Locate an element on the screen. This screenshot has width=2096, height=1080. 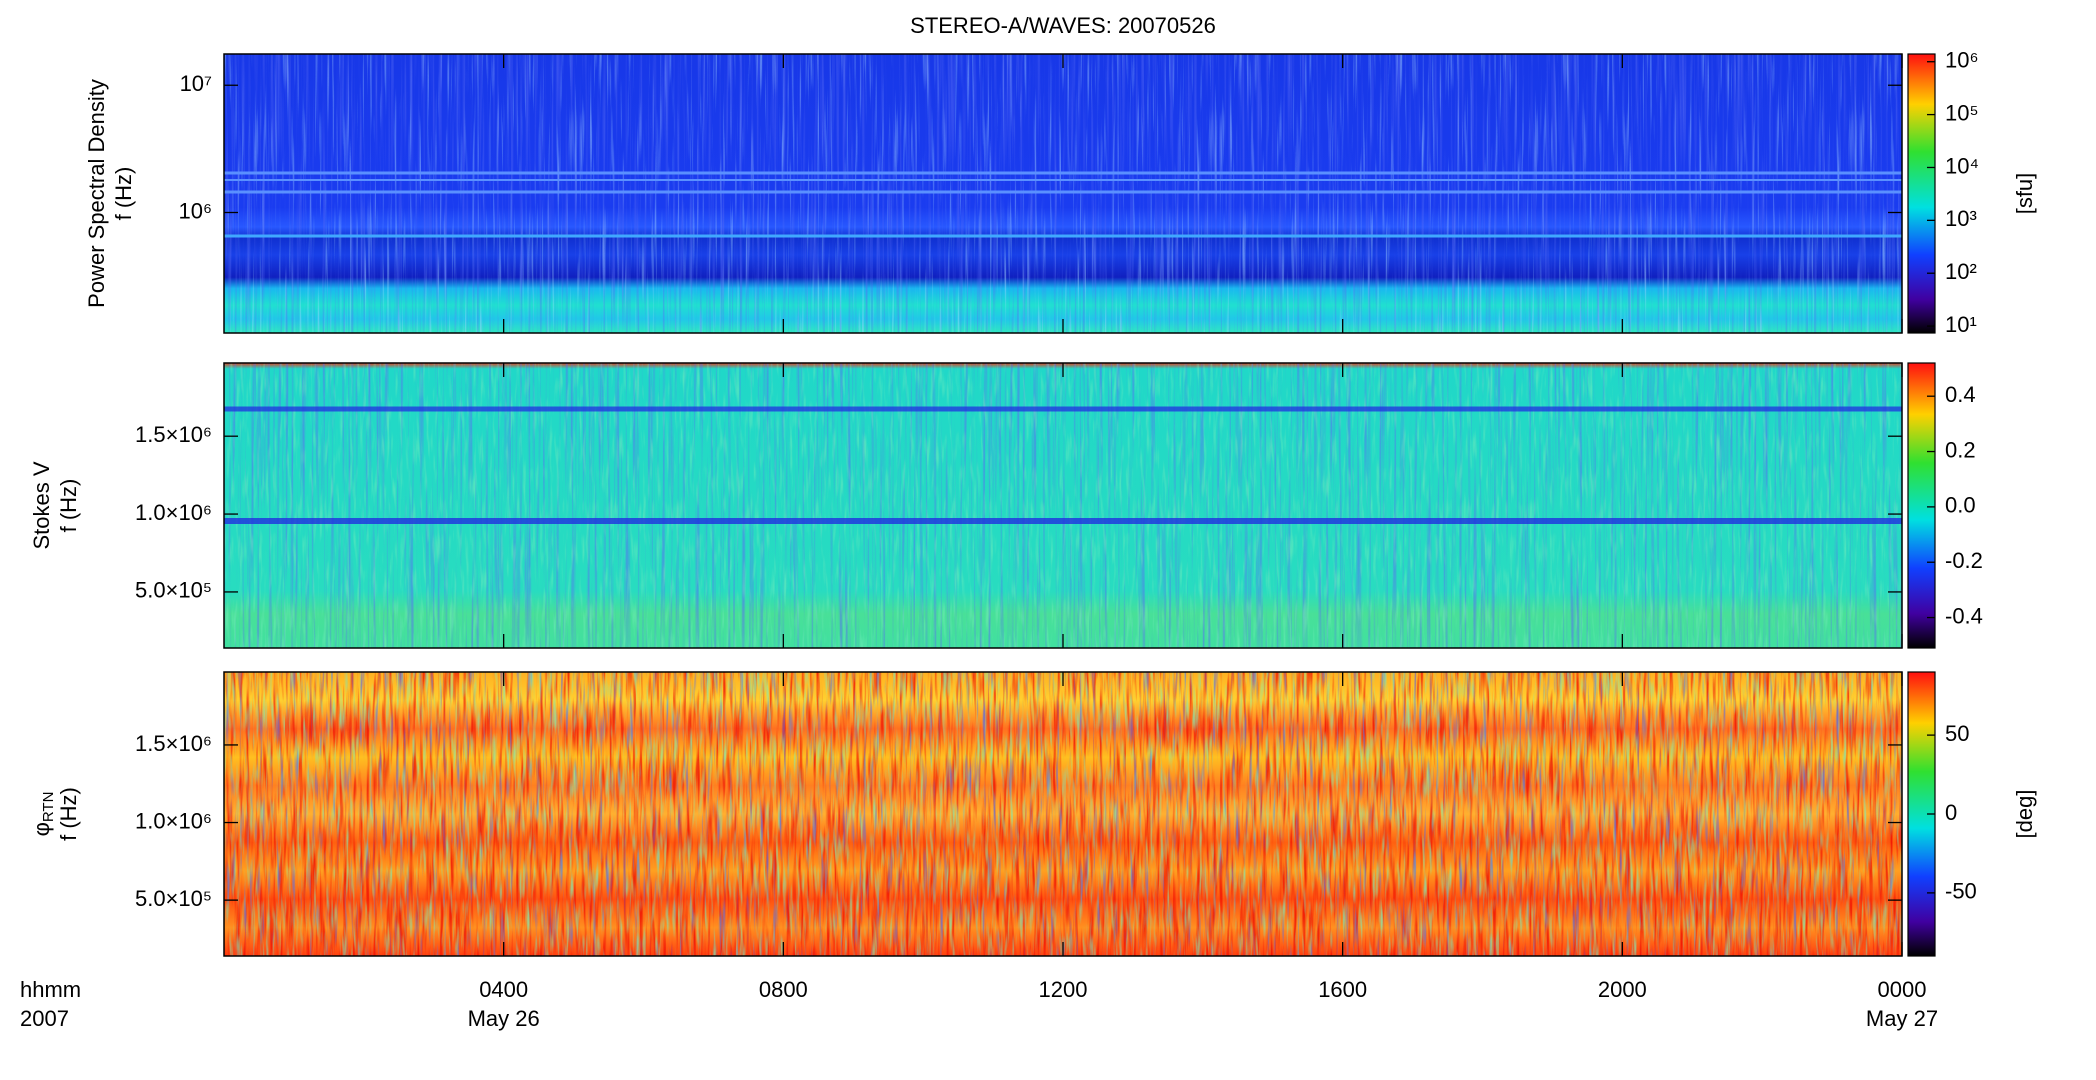
colorbar-tick-label: -0.4 is located at coordinates (1964, 615).